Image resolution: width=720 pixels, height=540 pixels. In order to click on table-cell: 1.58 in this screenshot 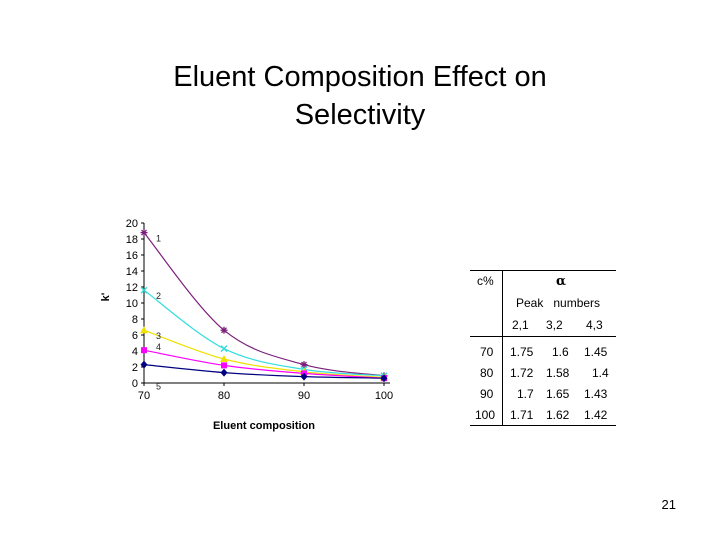, I will do `click(558, 373)`.